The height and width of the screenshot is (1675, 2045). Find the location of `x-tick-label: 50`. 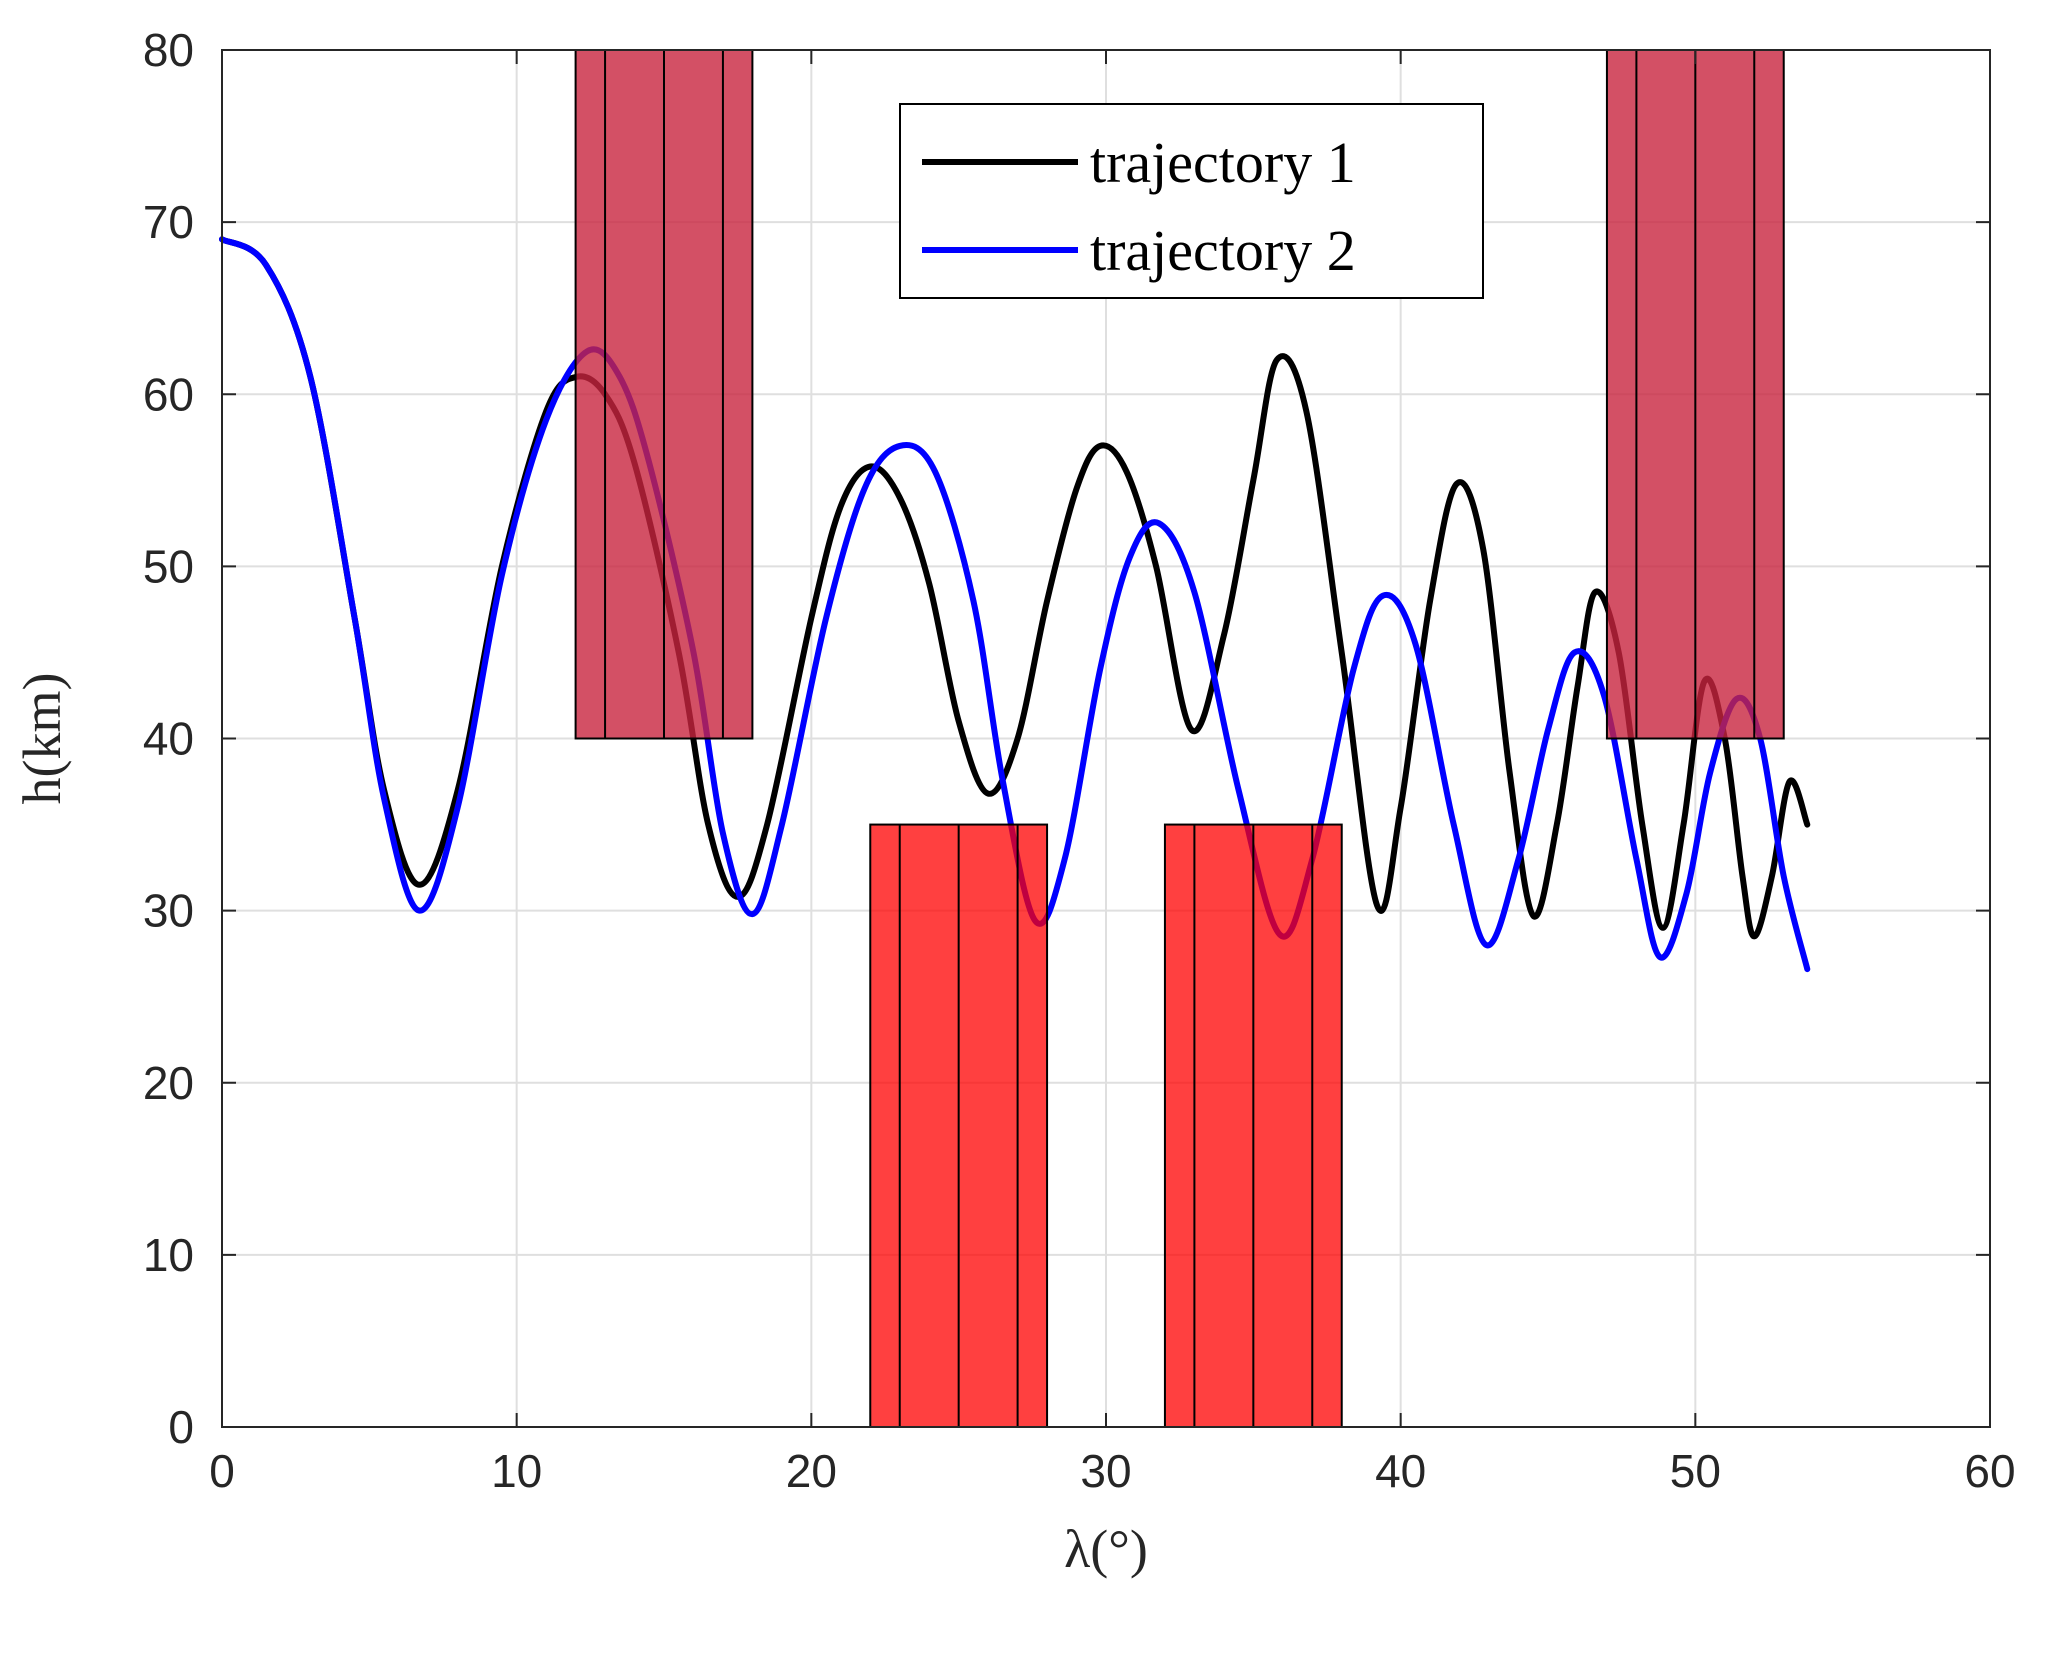

x-tick-label: 50 is located at coordinates (1695, 1471).